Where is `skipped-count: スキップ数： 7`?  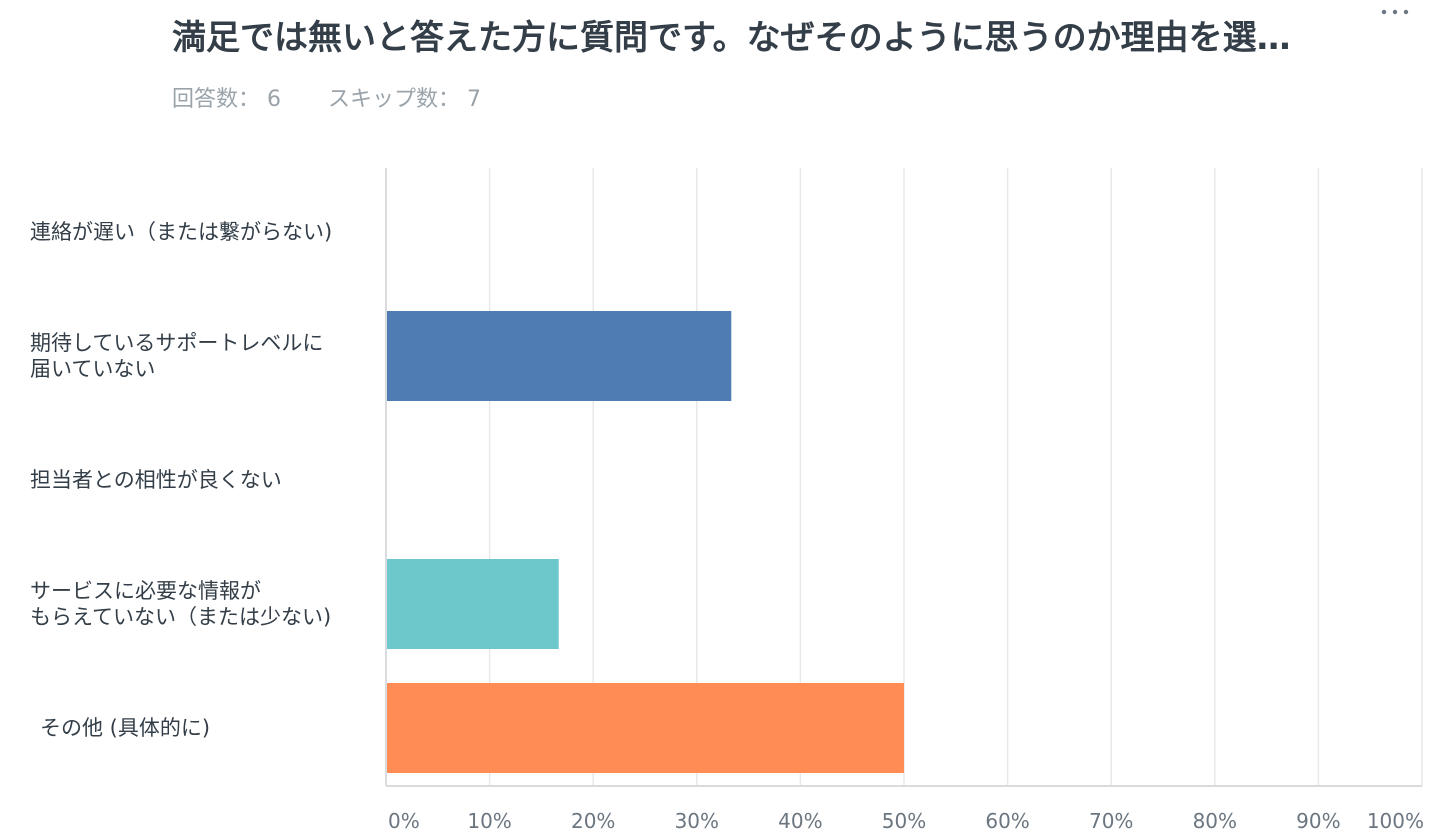
skipped-count: スキップ数： 7 is located at coordinates (404, 99).